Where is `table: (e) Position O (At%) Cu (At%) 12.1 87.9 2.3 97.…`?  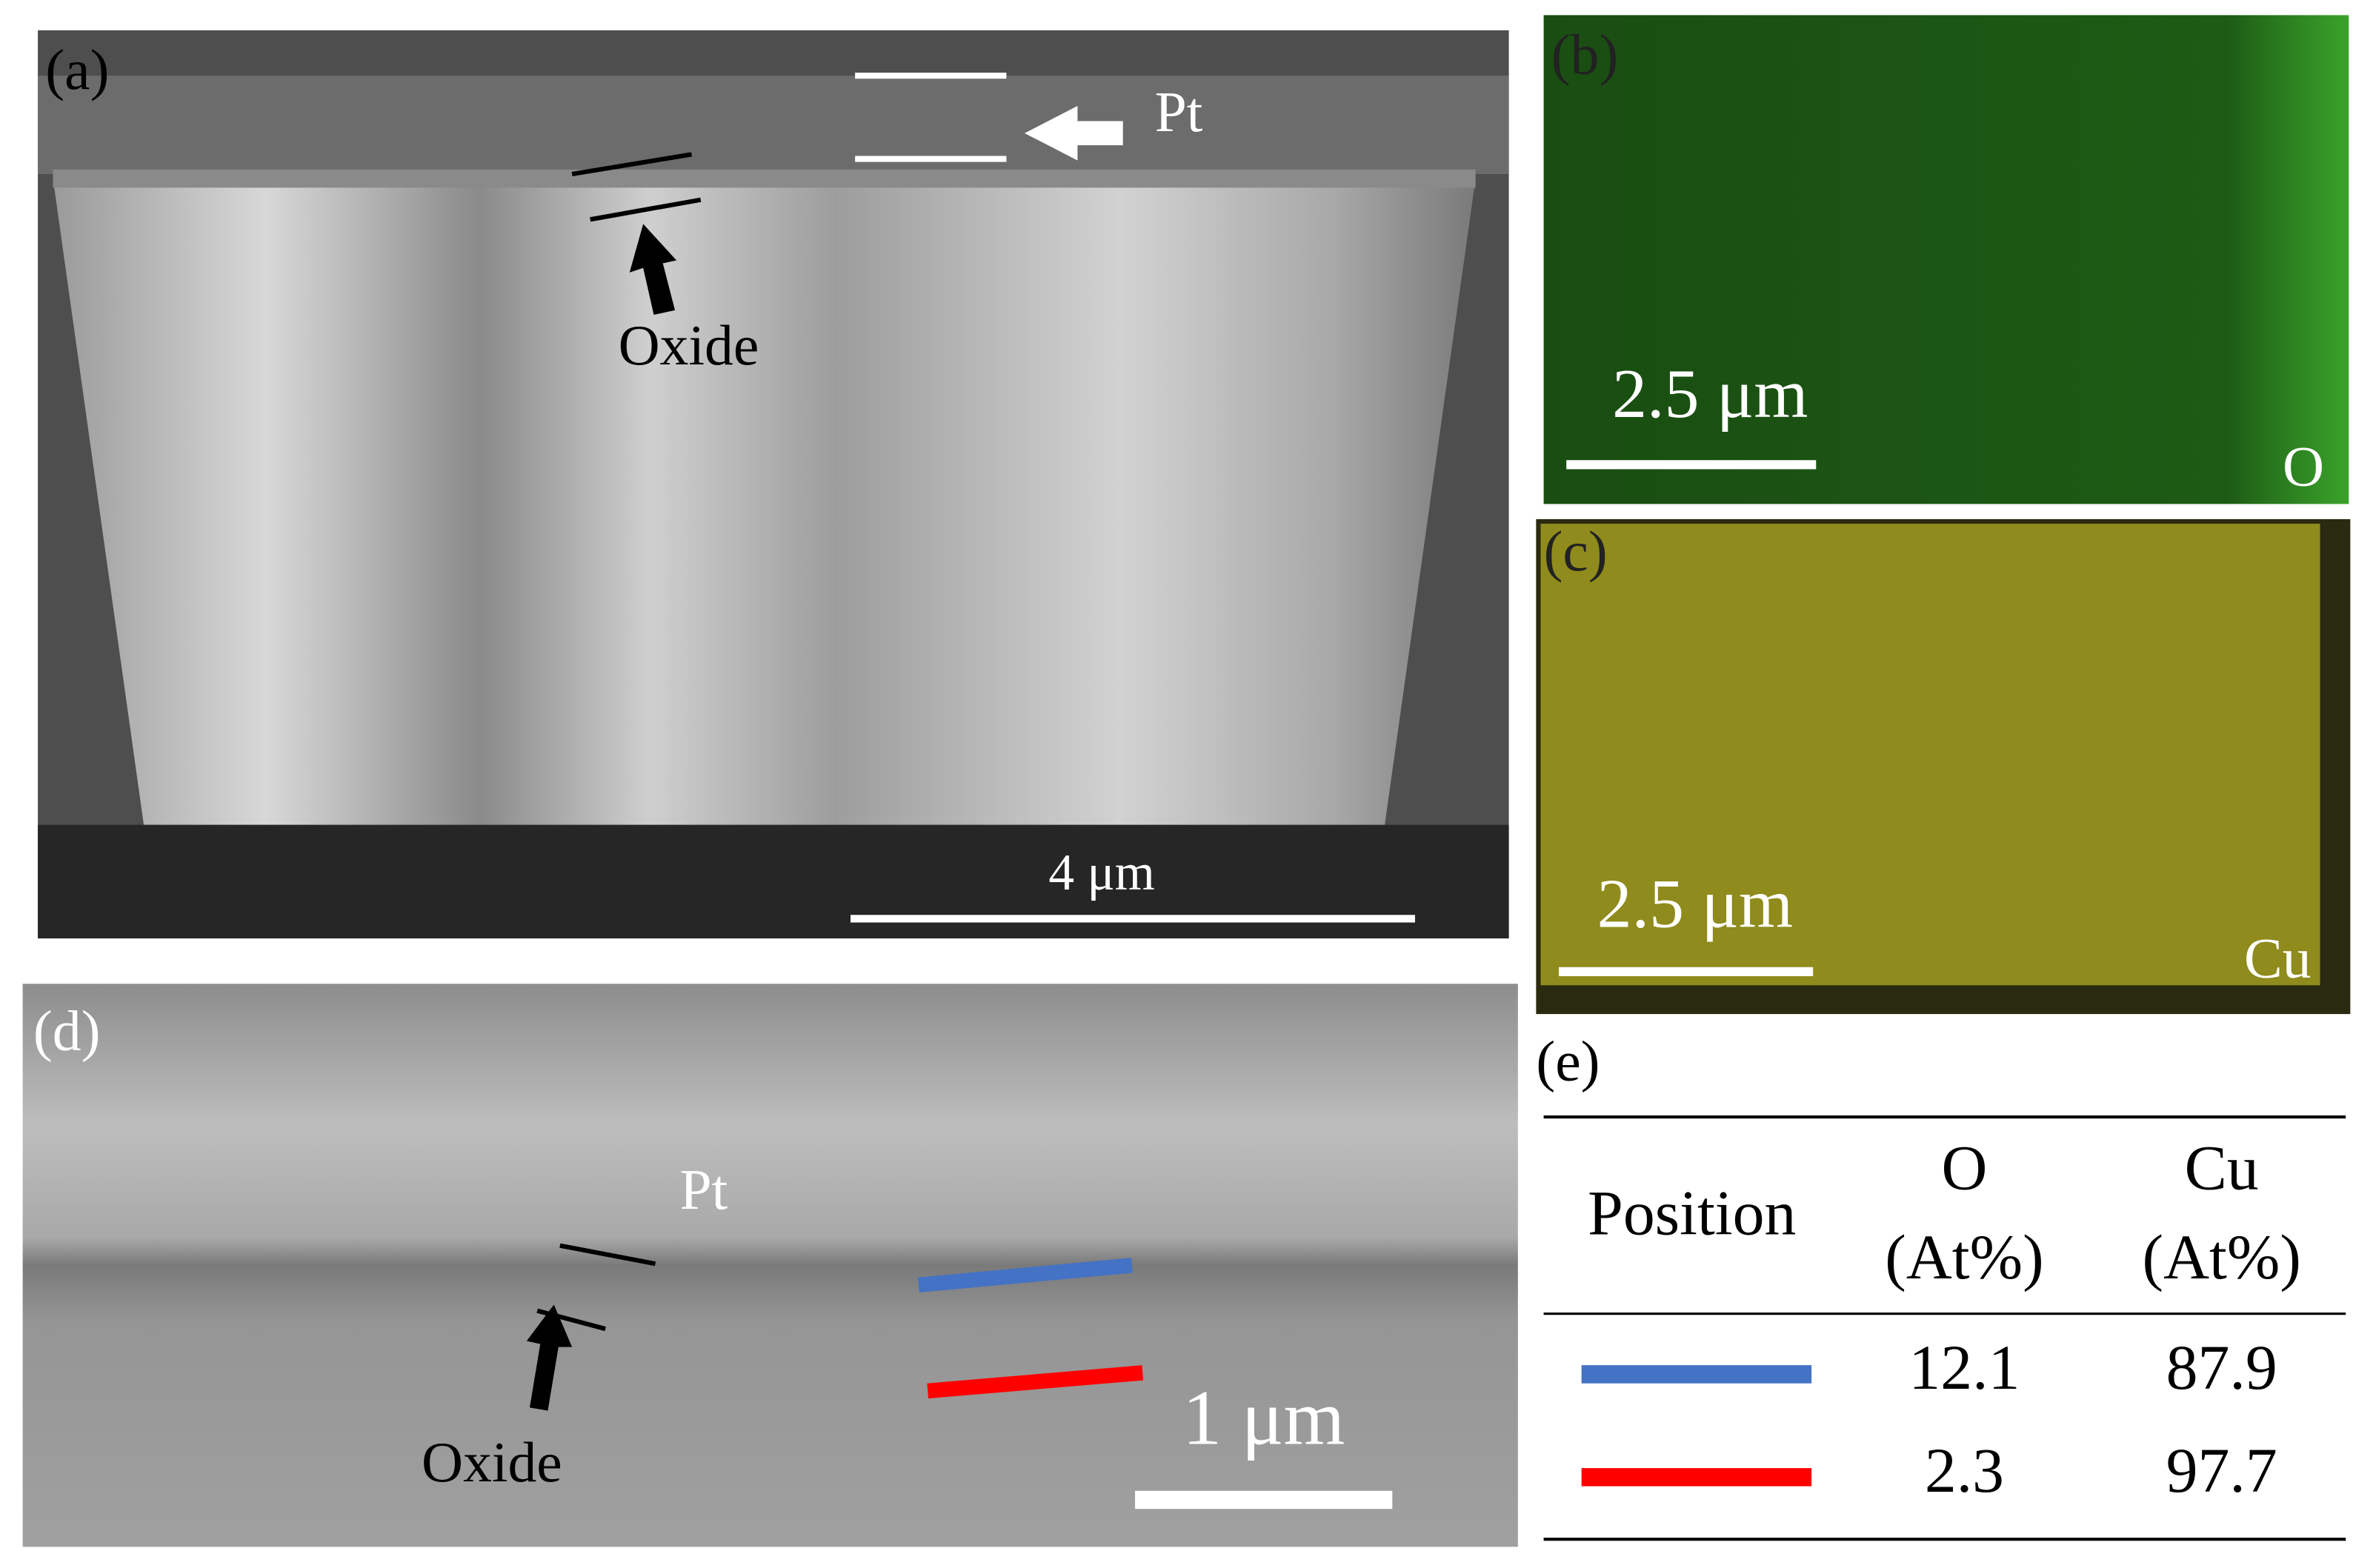
table: (e) Position O (At%) Cu (At%) 12.1 87.9 2.3 97.… is located at coordinates (1941, 1285).